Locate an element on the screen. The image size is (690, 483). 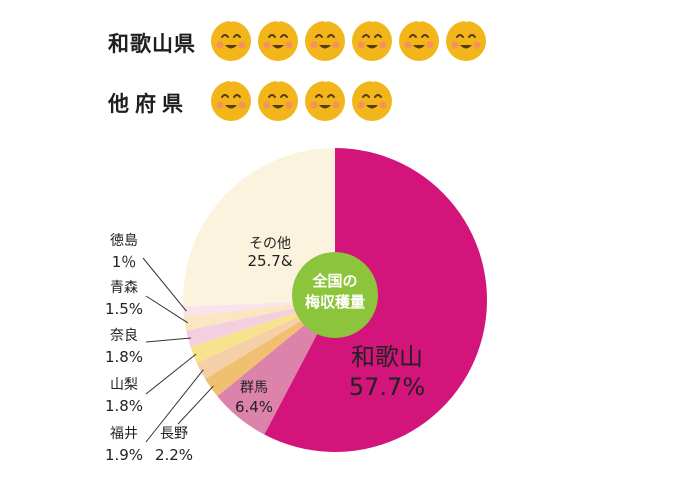
slice-value-nagano: 2.2% is located at coordinates (174, 455).